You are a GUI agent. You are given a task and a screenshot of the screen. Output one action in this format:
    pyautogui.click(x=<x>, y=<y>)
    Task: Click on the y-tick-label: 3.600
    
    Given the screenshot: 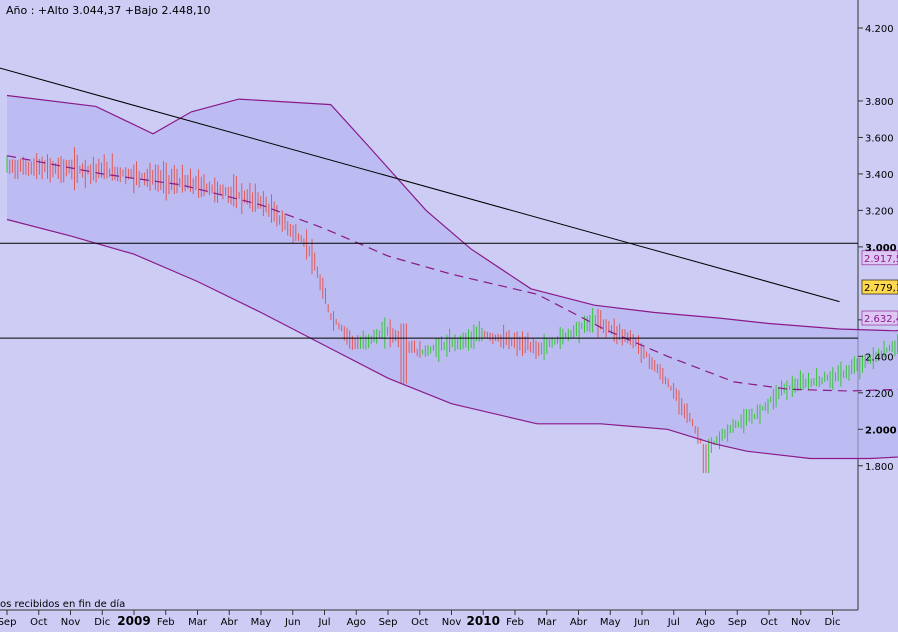 What is the action you would take?
    pyautogui.click(x=879, y=138)
    